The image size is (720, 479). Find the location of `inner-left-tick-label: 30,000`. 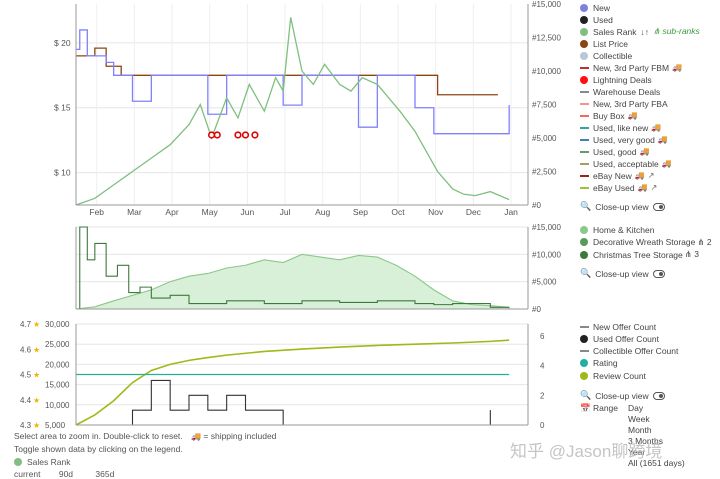

inner-left-tick-label: 30,000 is located at coordinates (57, 324).